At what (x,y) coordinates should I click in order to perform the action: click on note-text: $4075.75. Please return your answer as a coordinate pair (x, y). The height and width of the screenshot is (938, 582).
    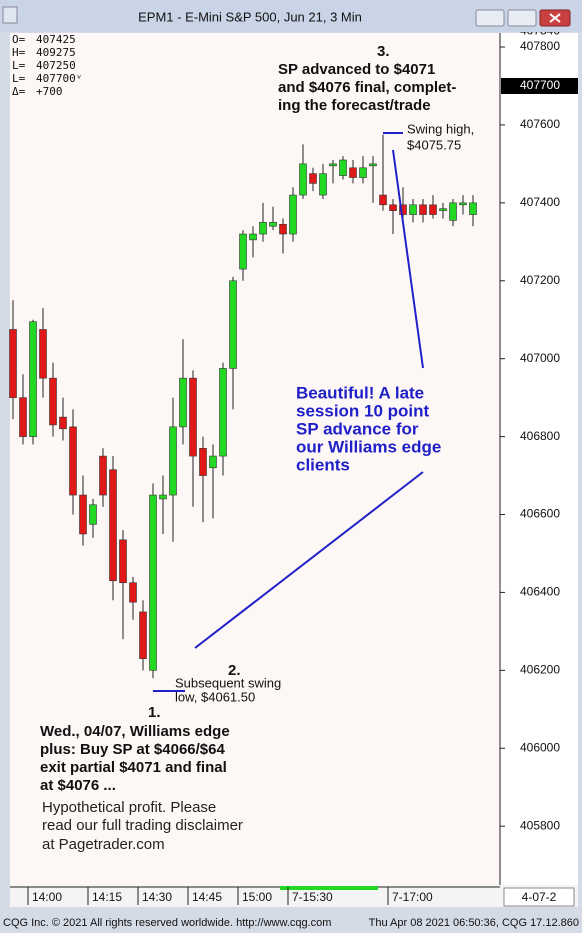
    Looking at the image, I should click on (434, 144).